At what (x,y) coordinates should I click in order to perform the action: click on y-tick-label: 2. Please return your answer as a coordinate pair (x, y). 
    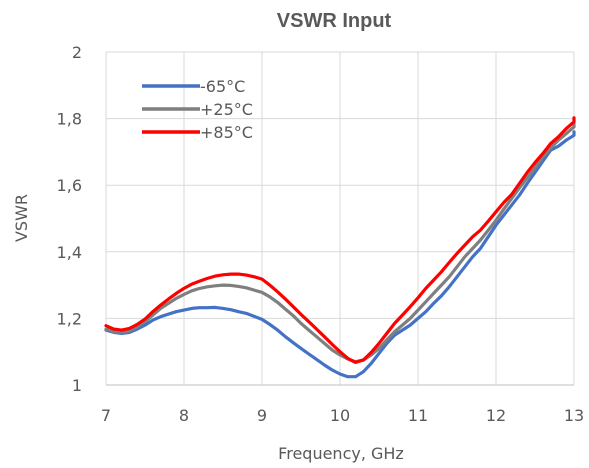
    Looking at the image, I should click on (77, 52).